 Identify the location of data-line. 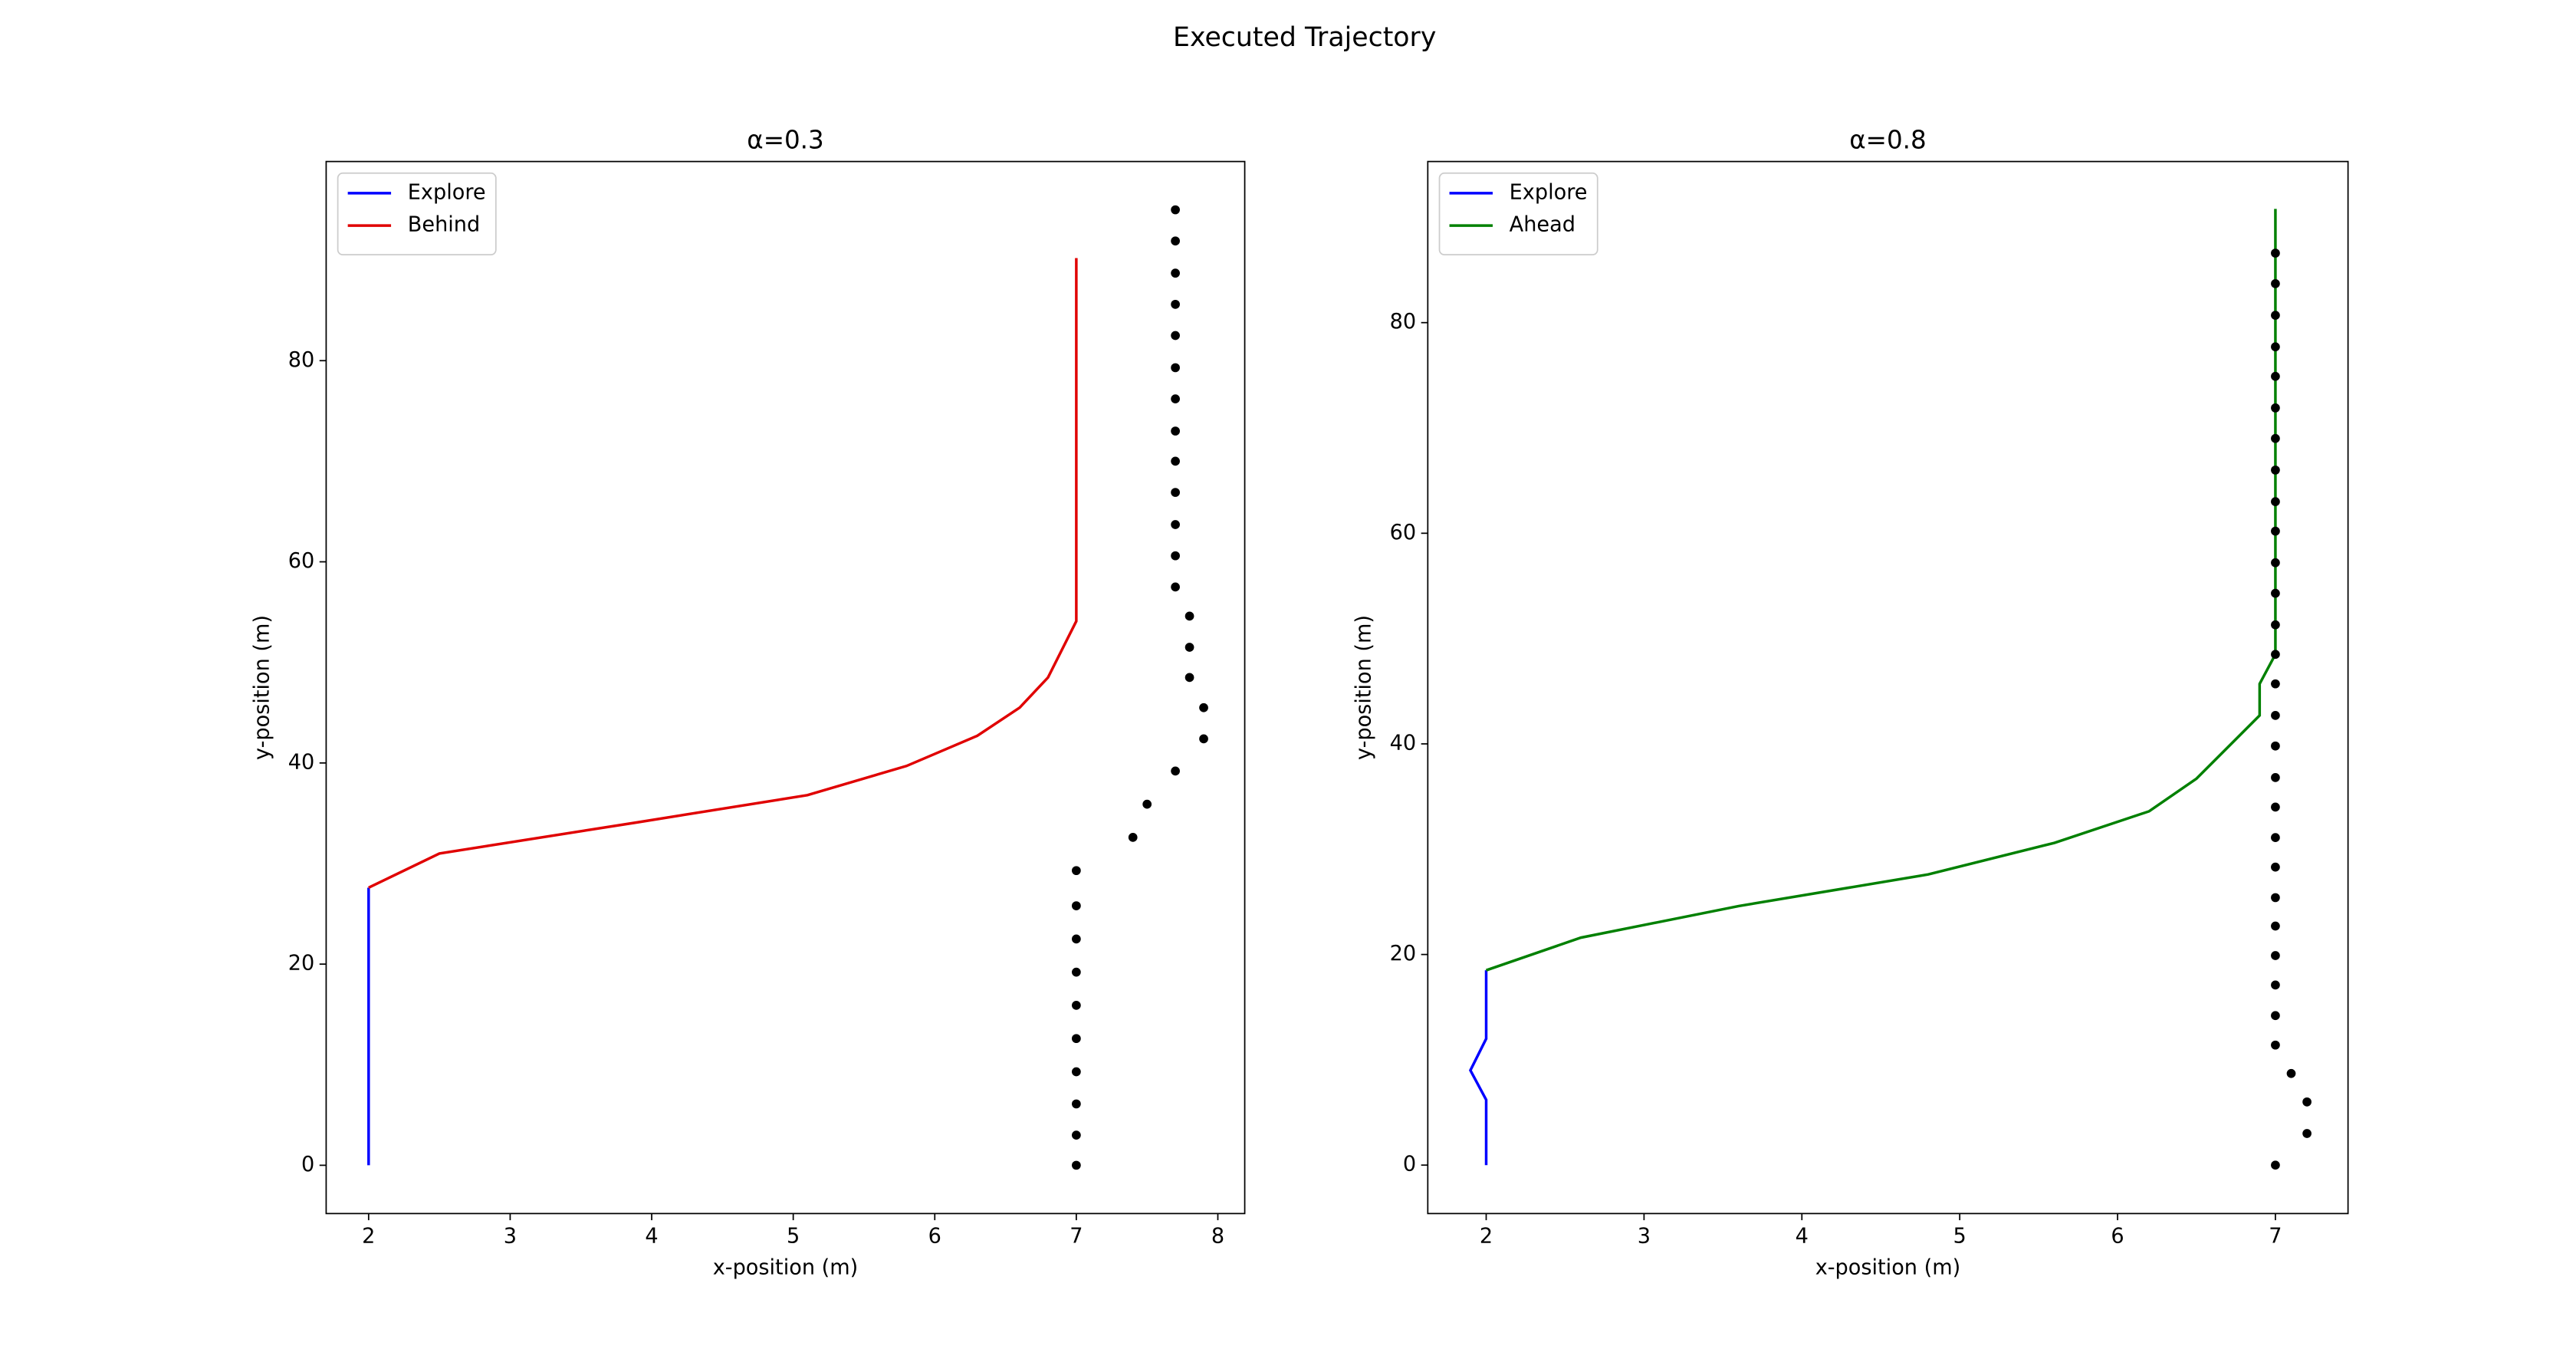
(1478, 1068).